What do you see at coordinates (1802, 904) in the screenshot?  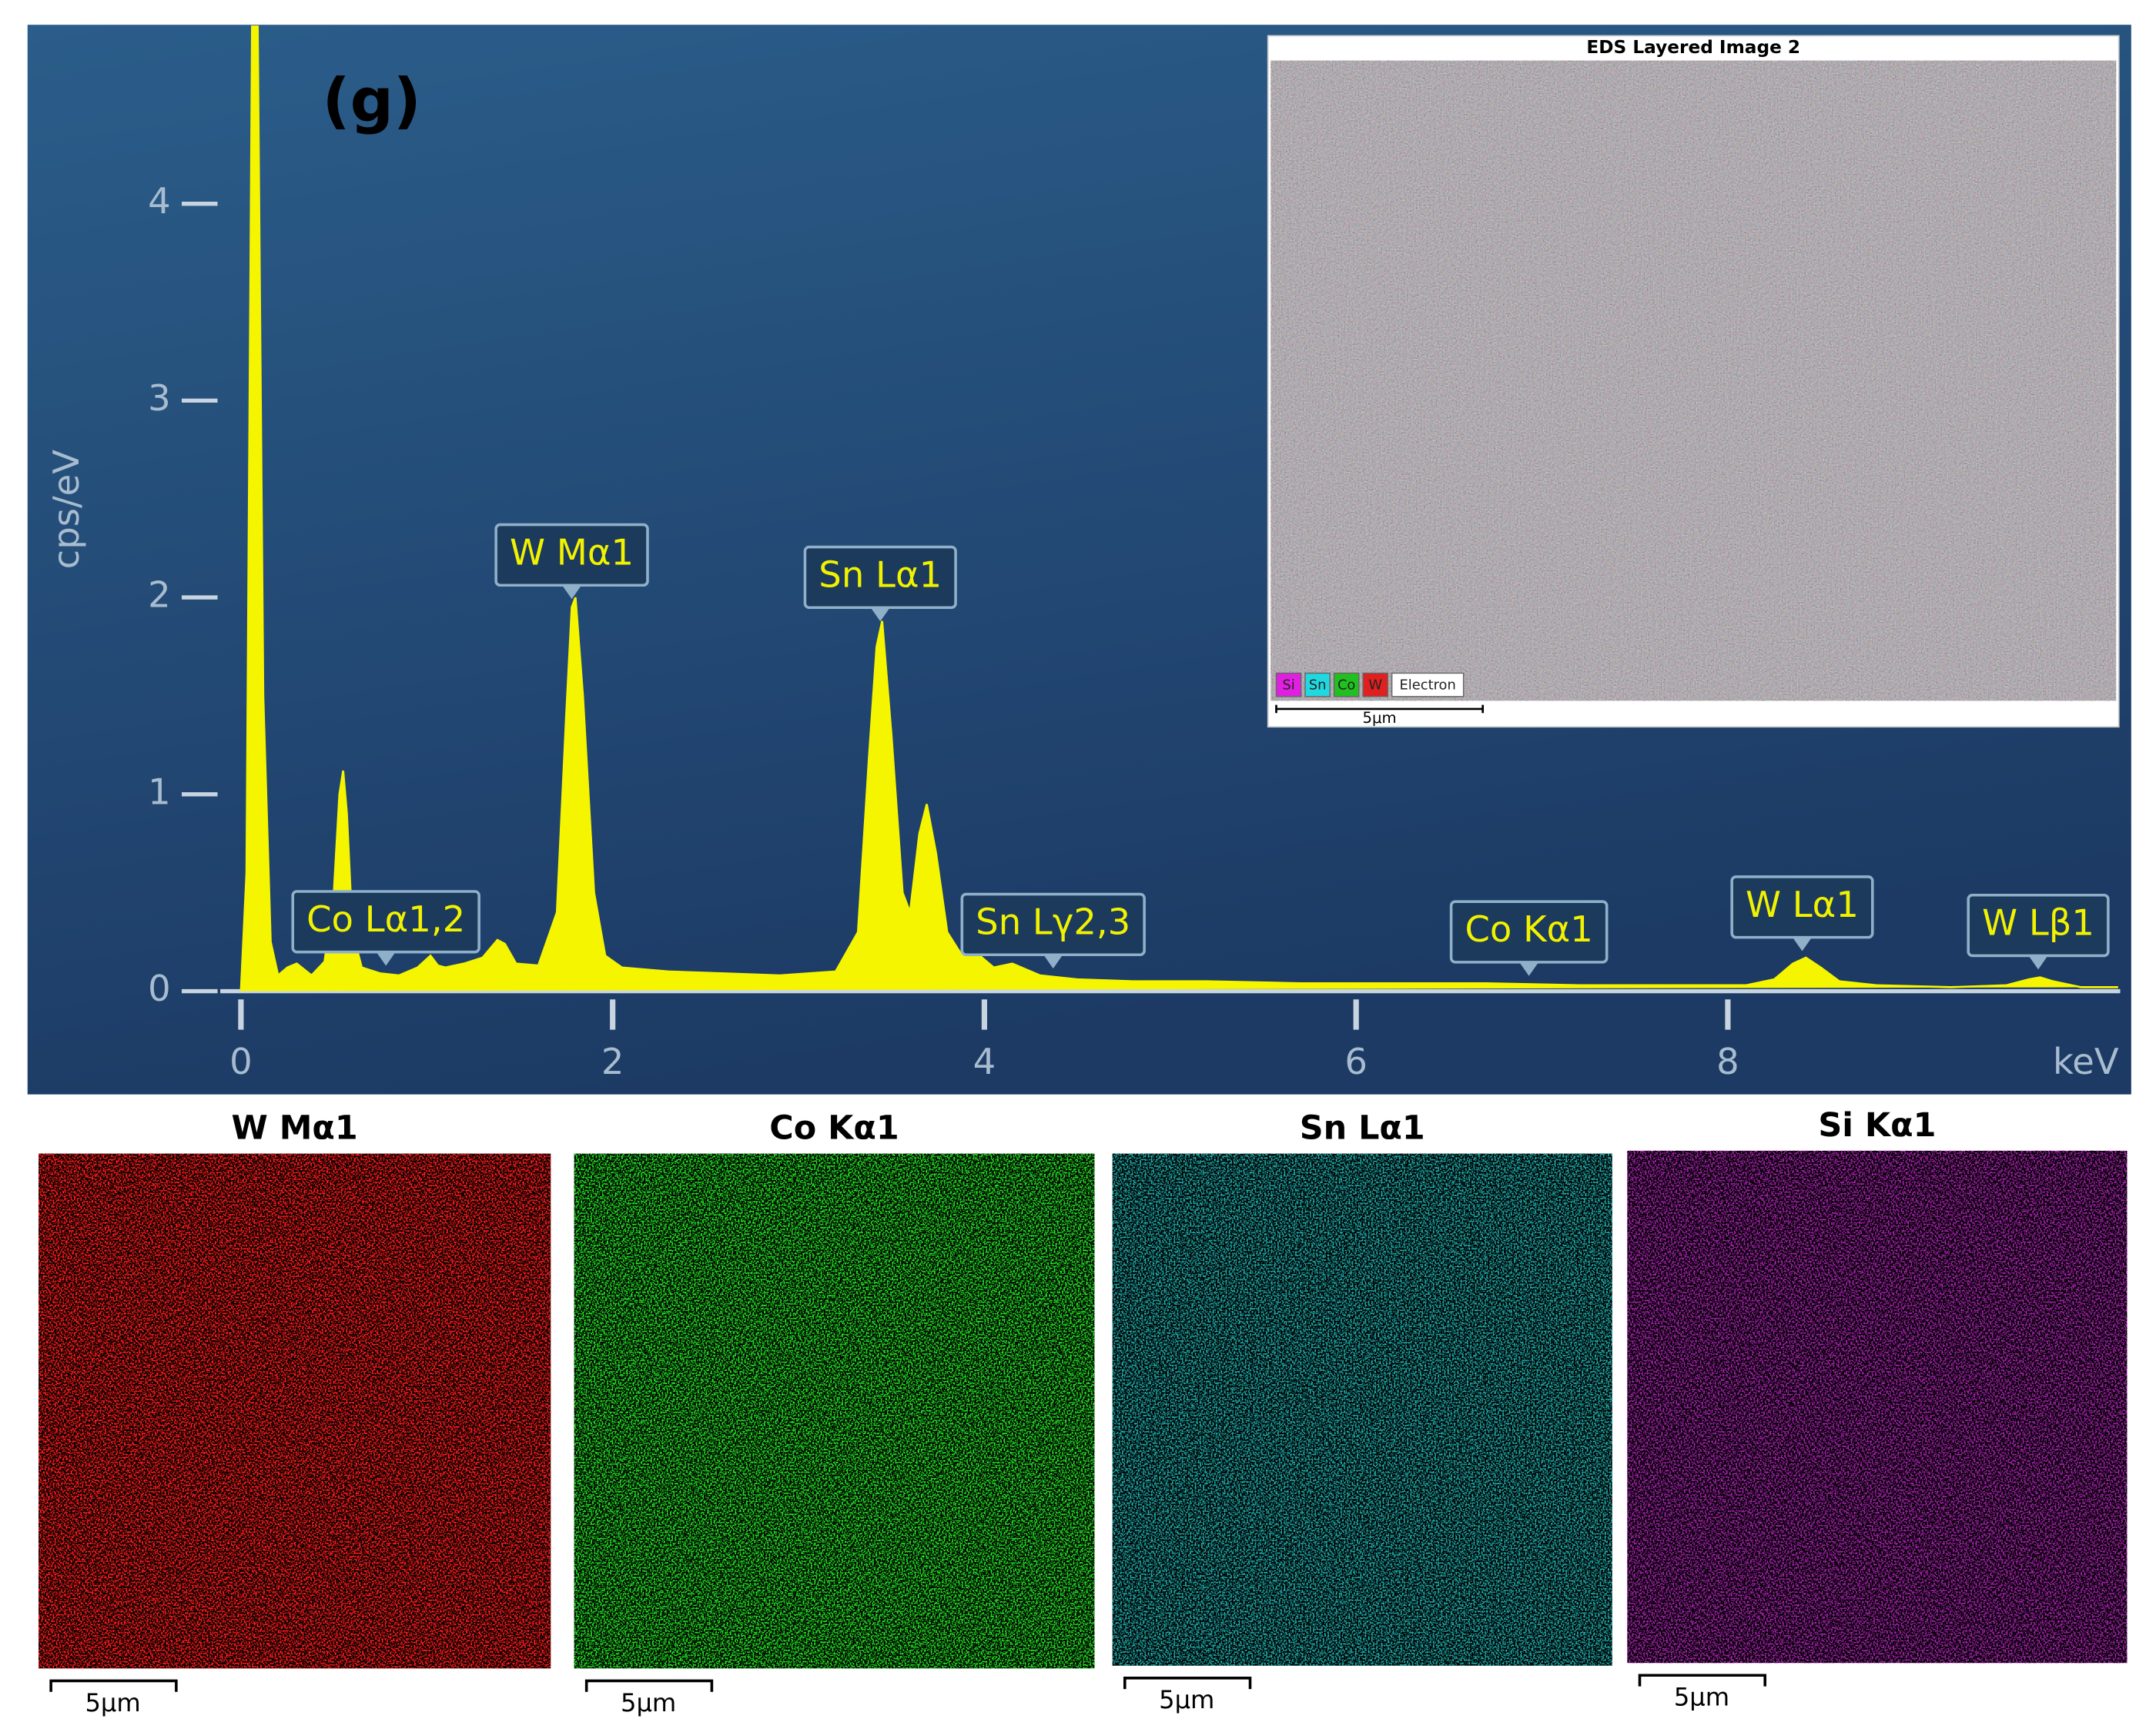 I see `peak-label-text: W Lα1` at bounding box center [1802, 904].